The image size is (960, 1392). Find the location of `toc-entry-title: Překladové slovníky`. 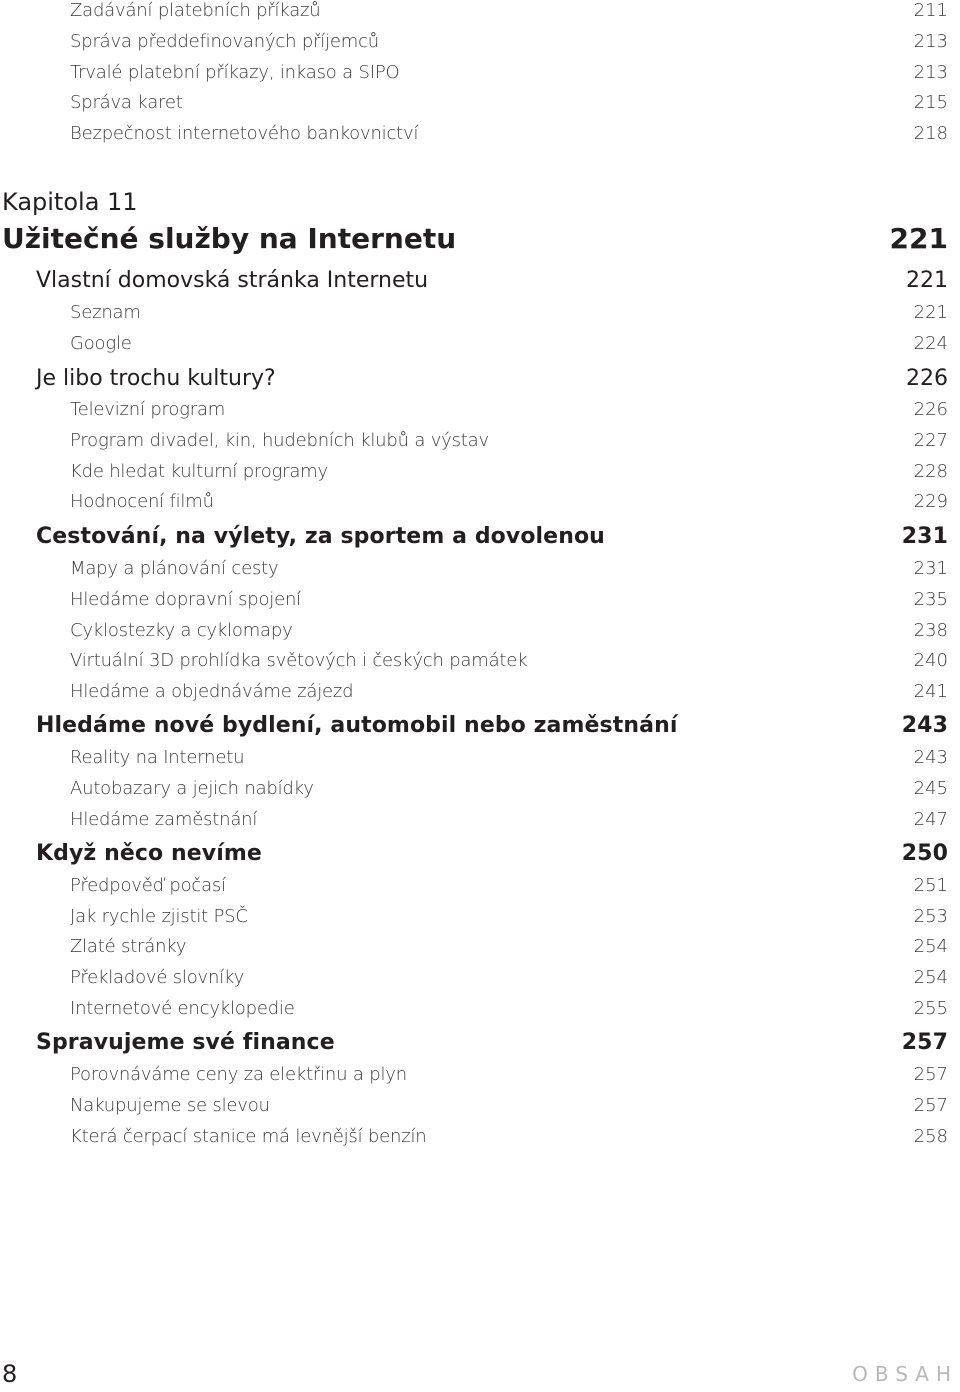

toc-entry-title: Překladové slovníky is located at coordinates (157, 977).